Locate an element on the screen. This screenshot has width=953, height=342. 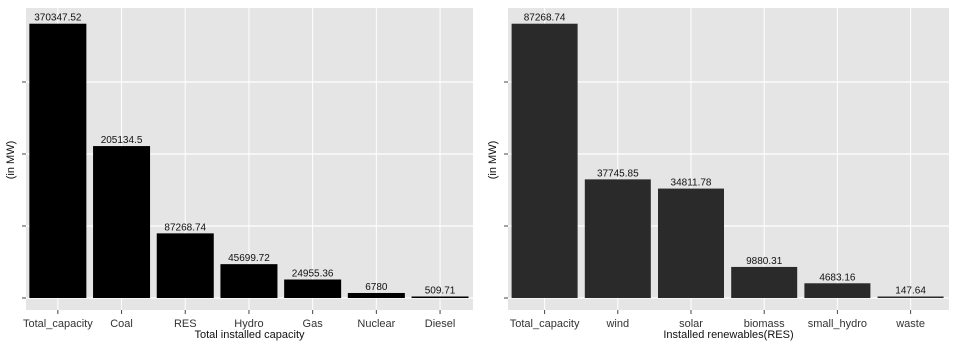
x-tick-label: Hydro is located at coordinates (248, 324).